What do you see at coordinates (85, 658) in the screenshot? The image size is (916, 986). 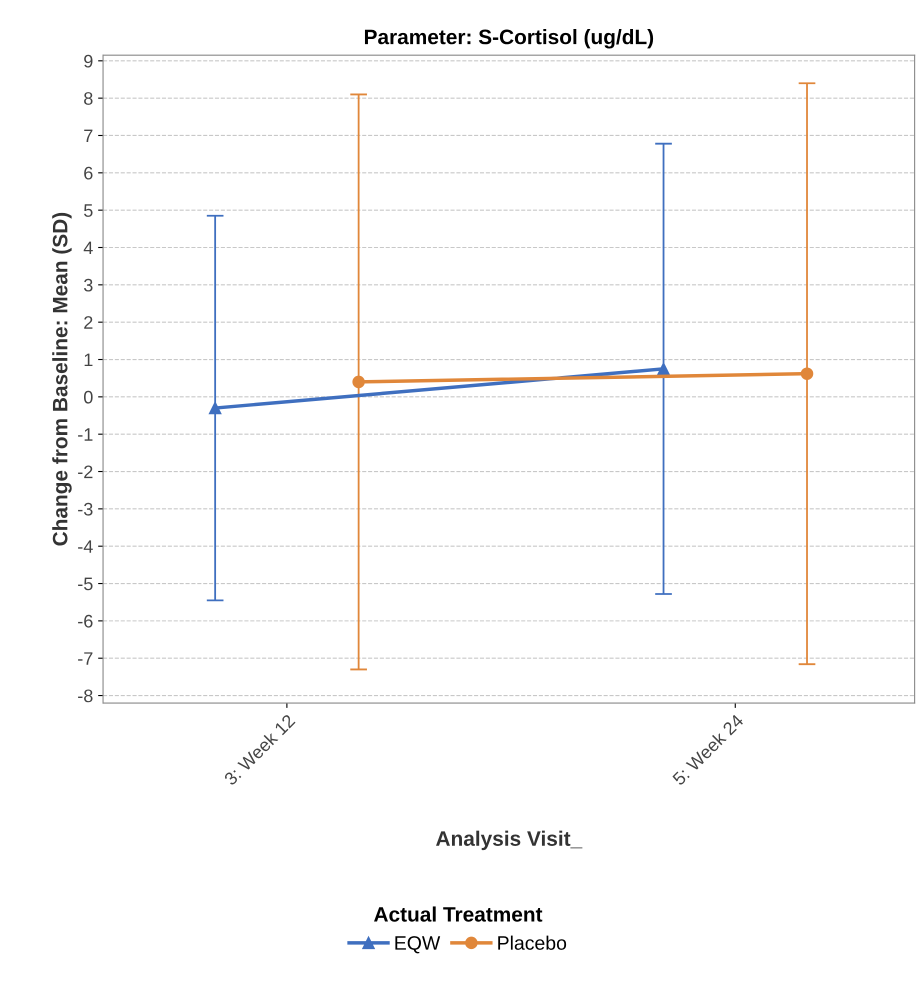 I see `y-tick-label: -7` at bounding box center [85, 658].